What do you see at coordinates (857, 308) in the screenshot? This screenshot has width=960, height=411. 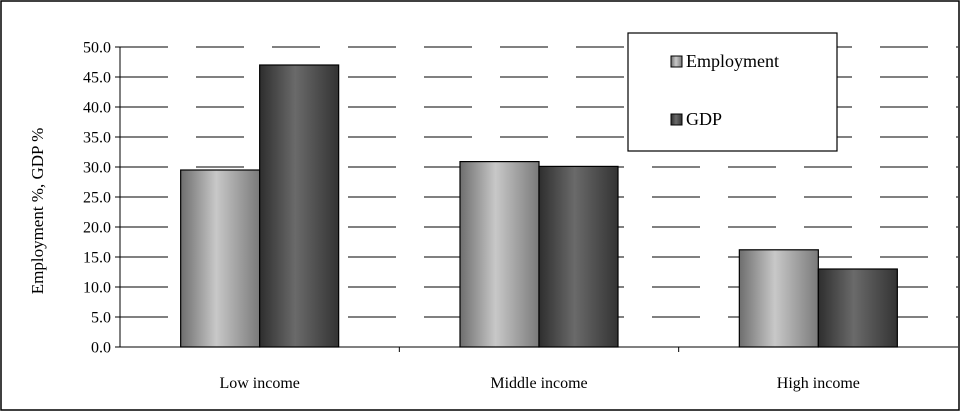 I see `bar-gdp-high-income` at bounding box center [857, 308].